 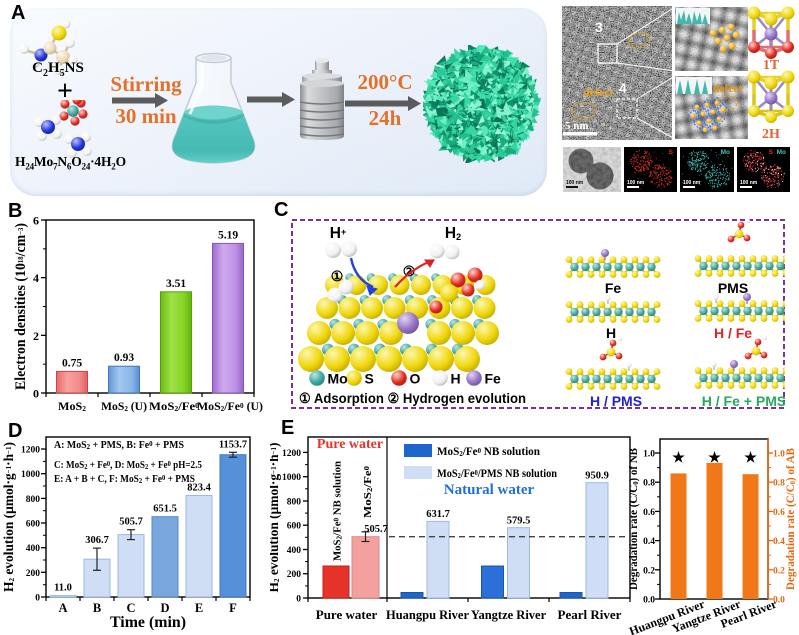 What do you see at coordinates (733, 288) in the screenshot?
I see `svg-text: PMS` at bounding box center [733, 288].